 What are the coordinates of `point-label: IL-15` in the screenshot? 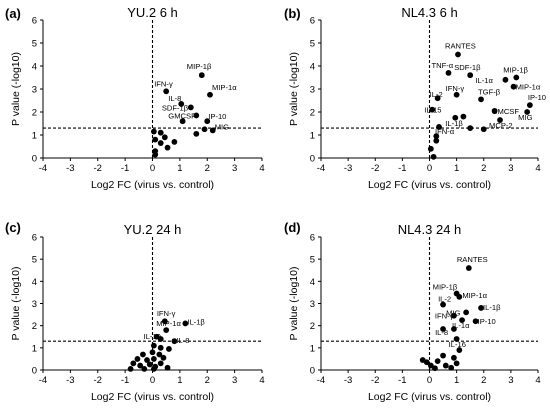 It's located at (432, 110).